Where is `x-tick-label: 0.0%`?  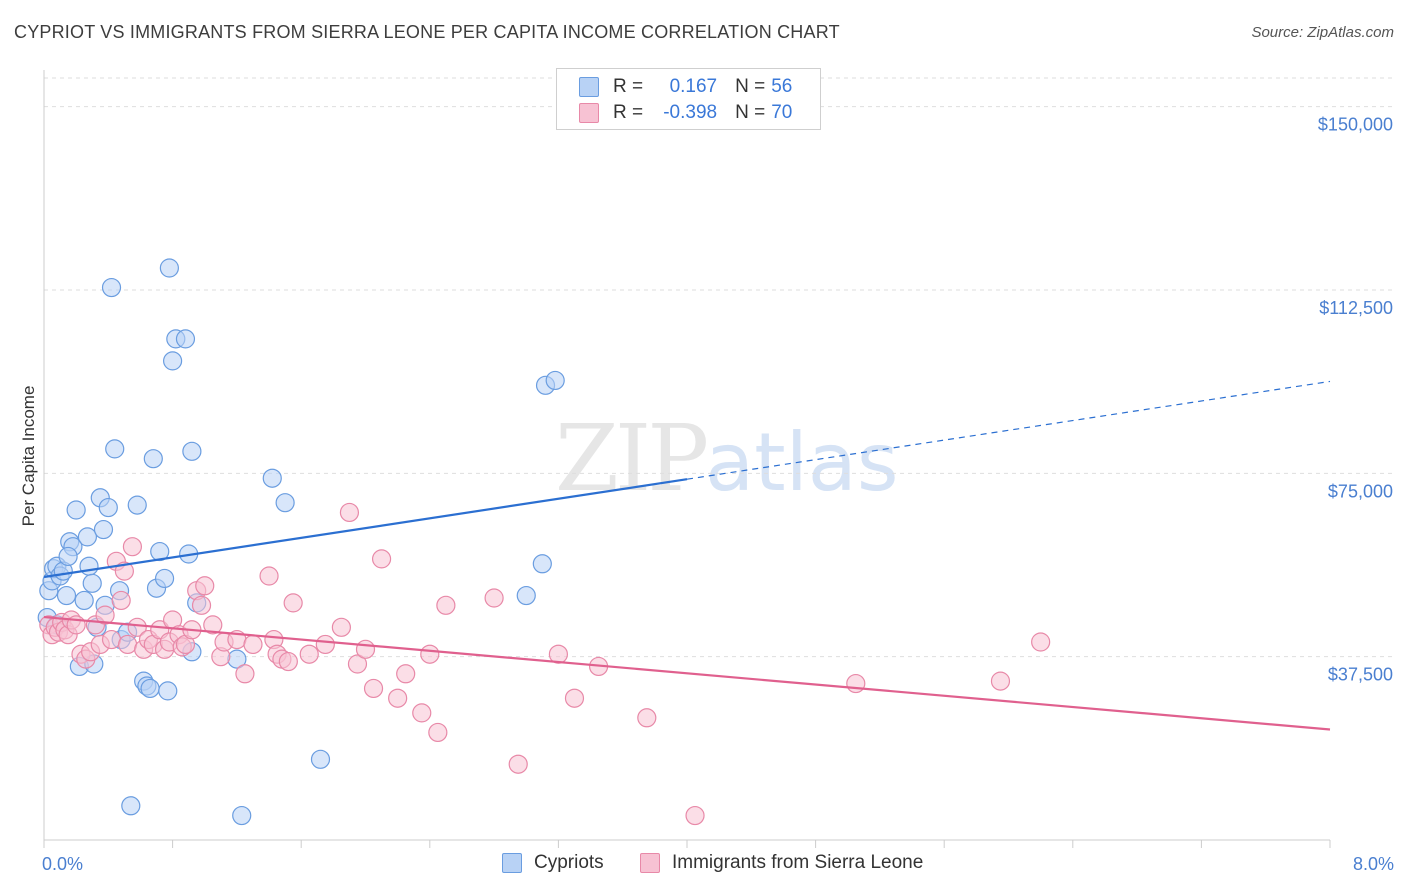
x-tick-label: 0.0% is located at coordinates (62, 864).